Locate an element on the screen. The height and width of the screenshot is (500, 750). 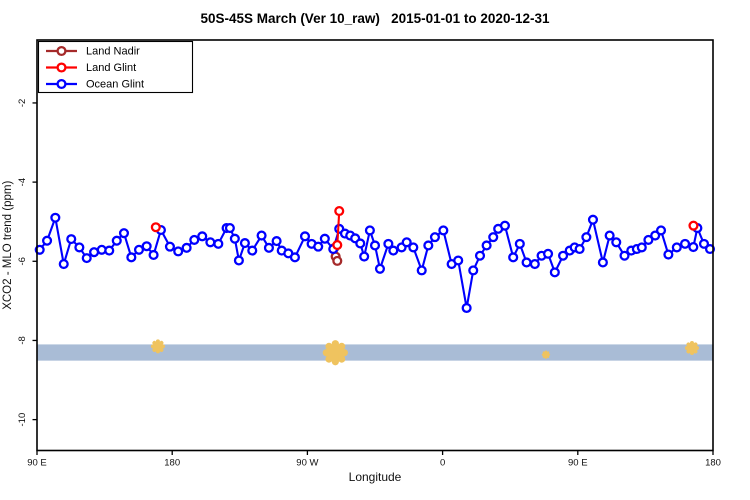
x-tick-label-3: 0 is located at coordinates (442, 463).